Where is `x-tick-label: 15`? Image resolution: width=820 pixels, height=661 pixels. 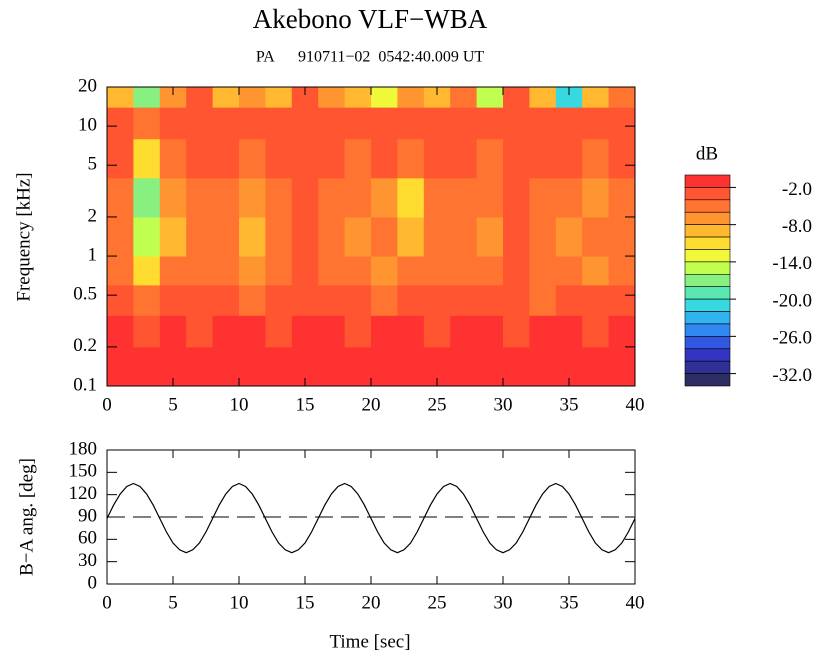
x-tick-label: 15 is located at coordinates (305, 404).